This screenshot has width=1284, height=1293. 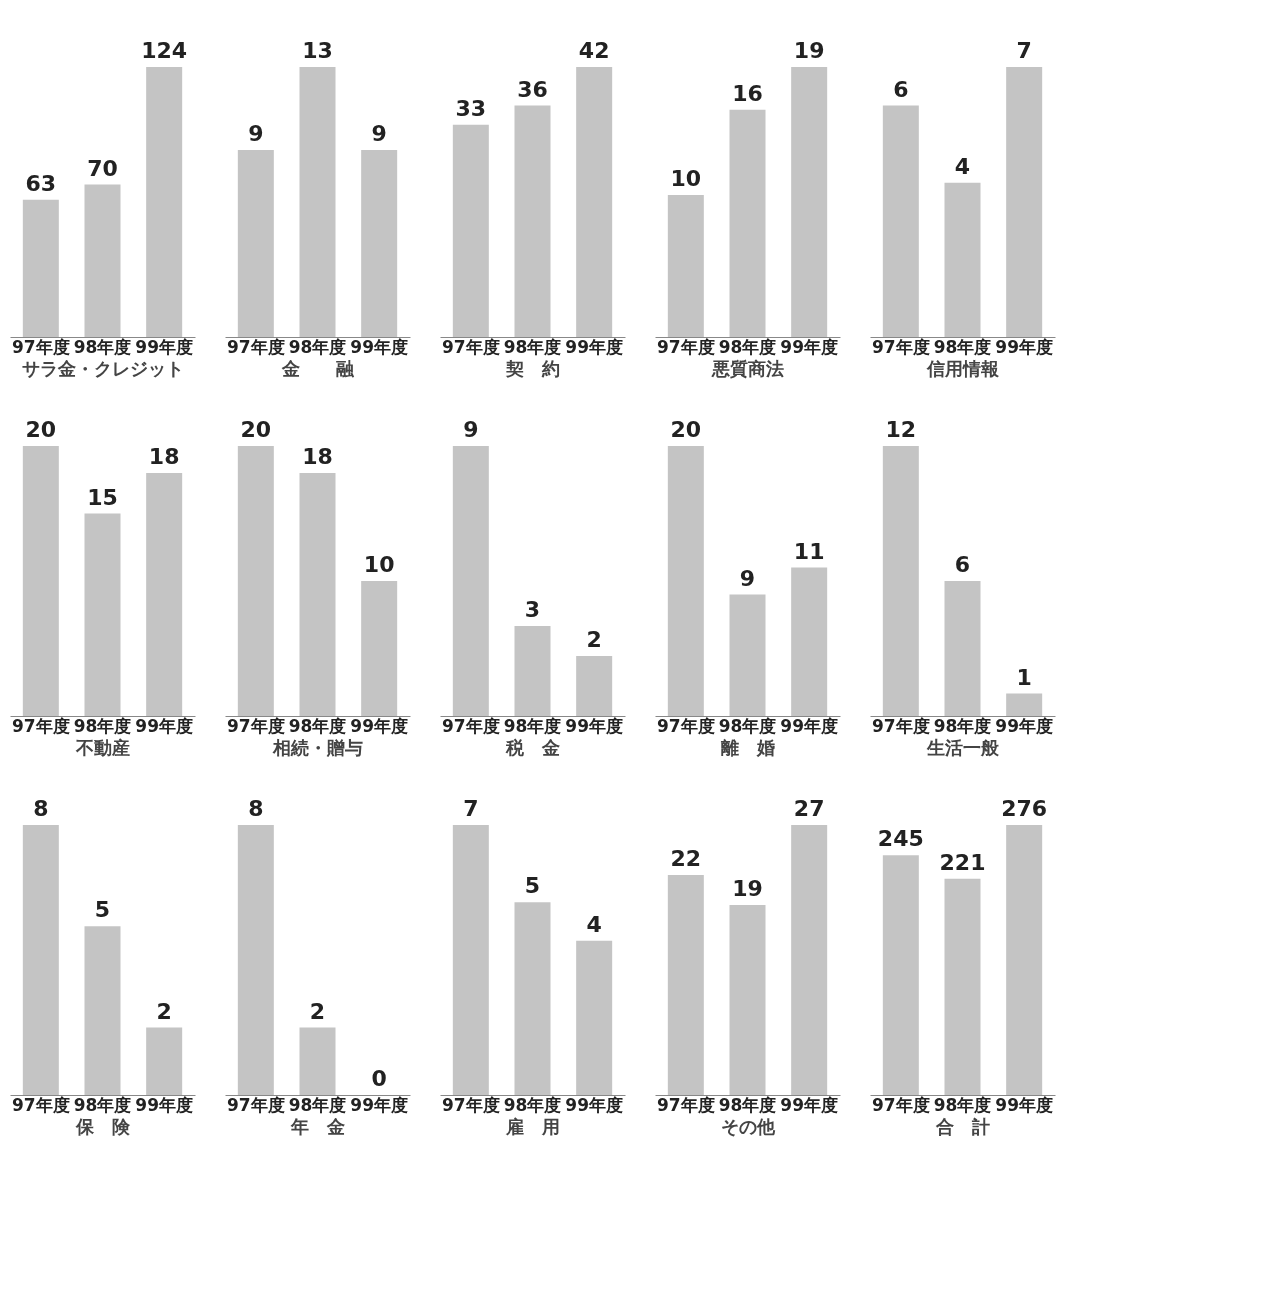 I want to click on text: 雇 用, so click(x=532, y=1126).